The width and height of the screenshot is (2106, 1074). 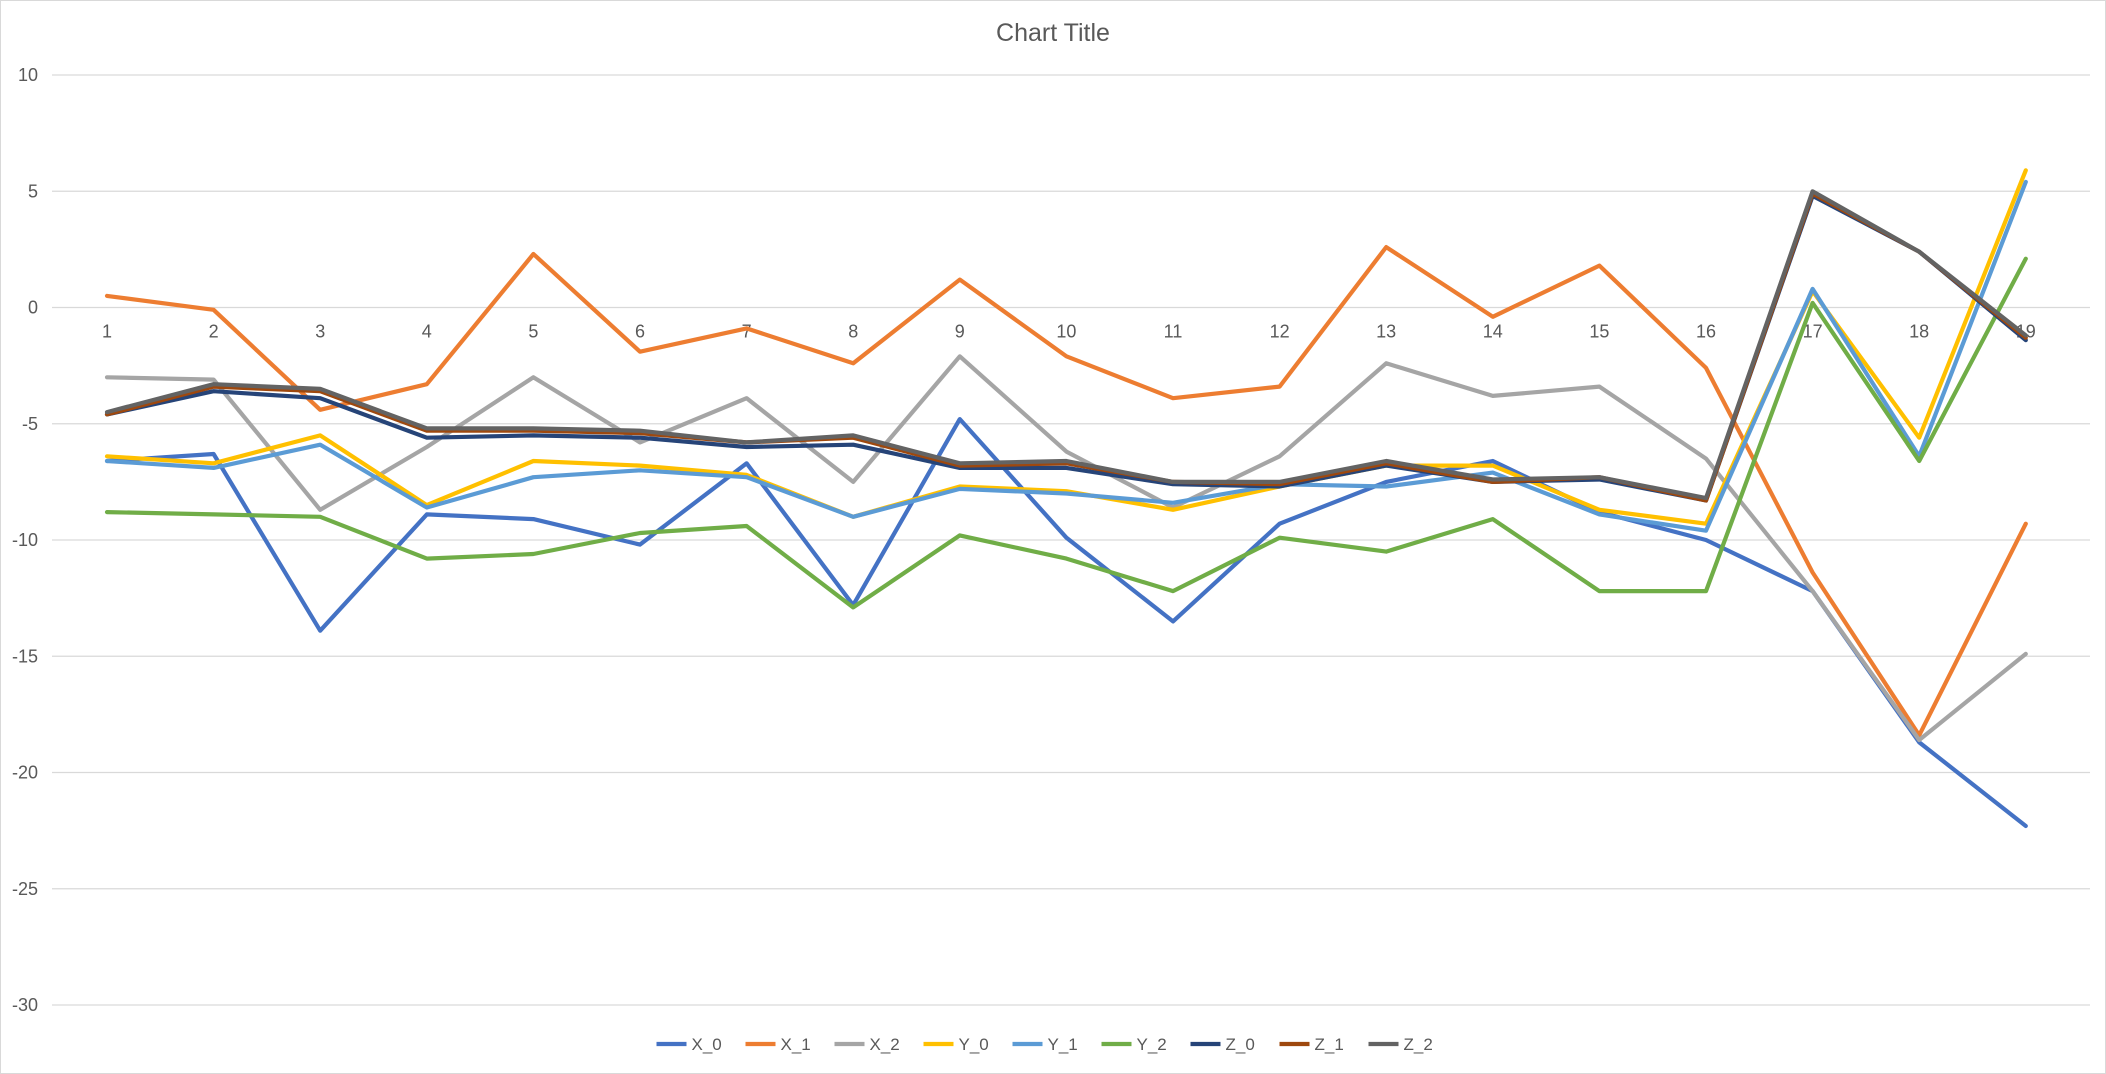 I want to click on y-tick-label: -20, so click(x=25, y=773).